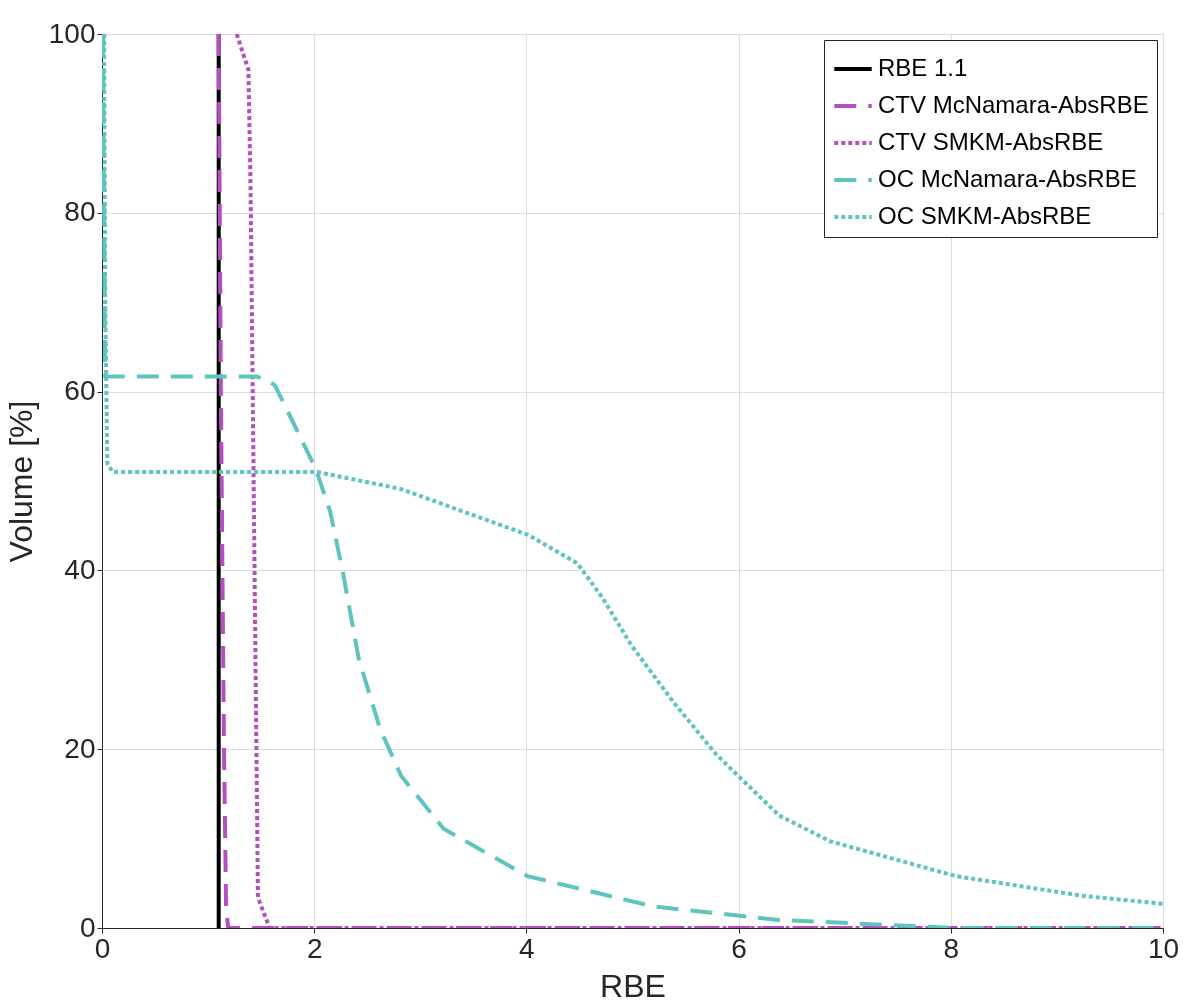 The height and width of the screenshot is (1007, 1201). I want to click on legend-label: OC SMKM-AbsRBE, so click(985, 215).